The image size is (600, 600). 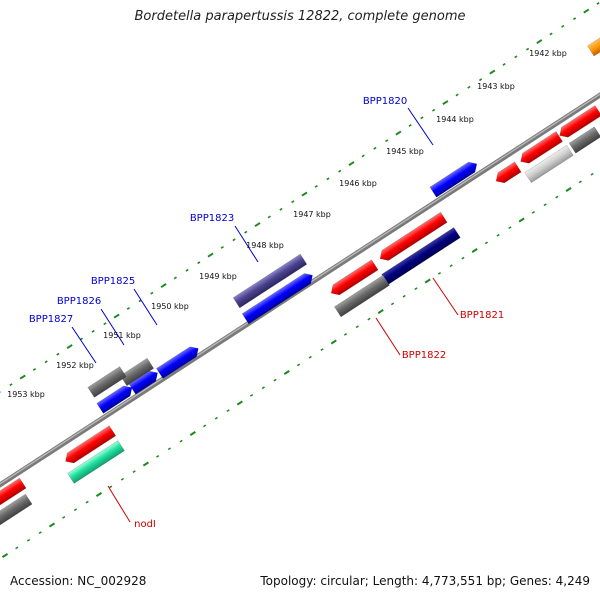 What do you see at coordinates (143, 382) in the screenshot?
I see `gene-bpp1826-feature` at bounding box center [143, 382].